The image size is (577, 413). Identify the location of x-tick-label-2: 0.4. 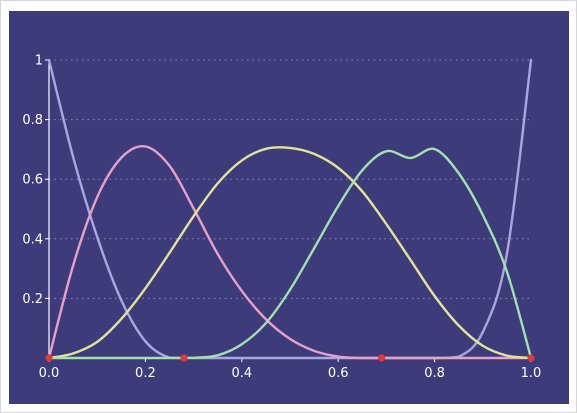
(241, 373).